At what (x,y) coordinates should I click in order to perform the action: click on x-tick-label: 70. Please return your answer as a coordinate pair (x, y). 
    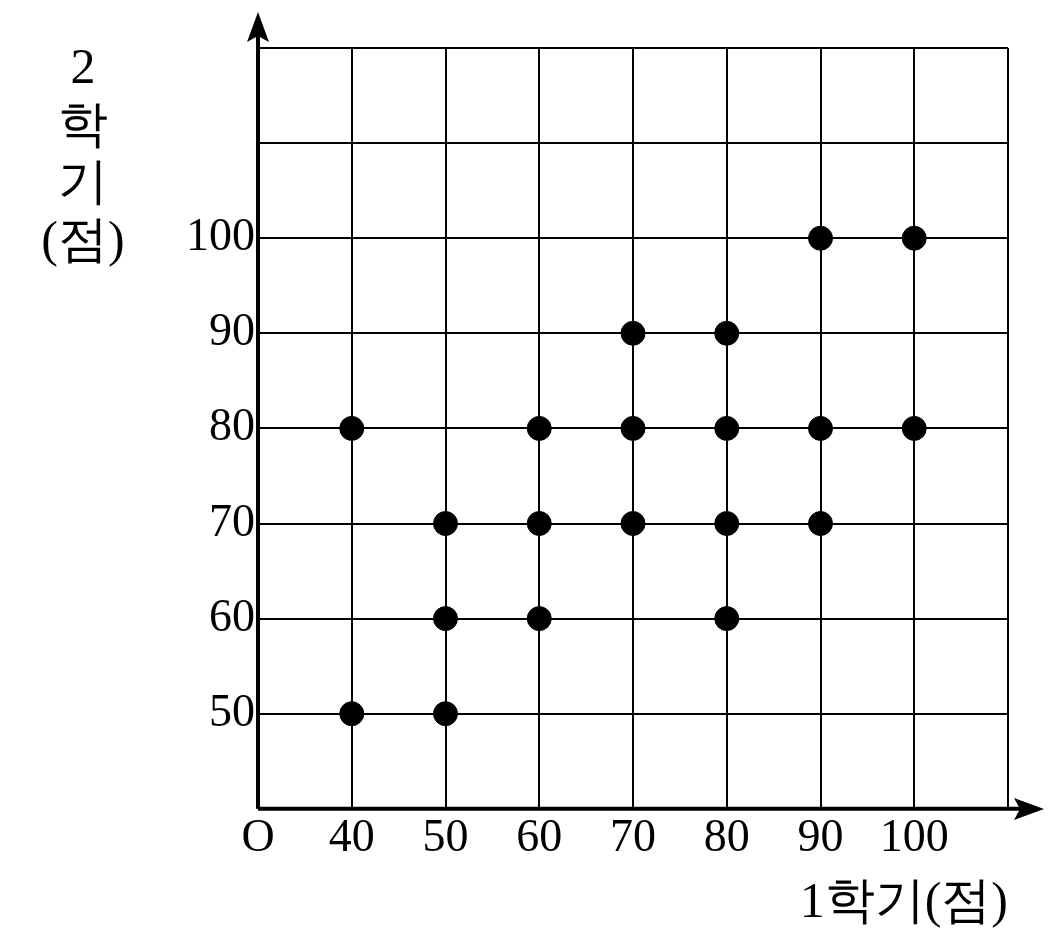
    Looking at the image, I should click on (633, 836).